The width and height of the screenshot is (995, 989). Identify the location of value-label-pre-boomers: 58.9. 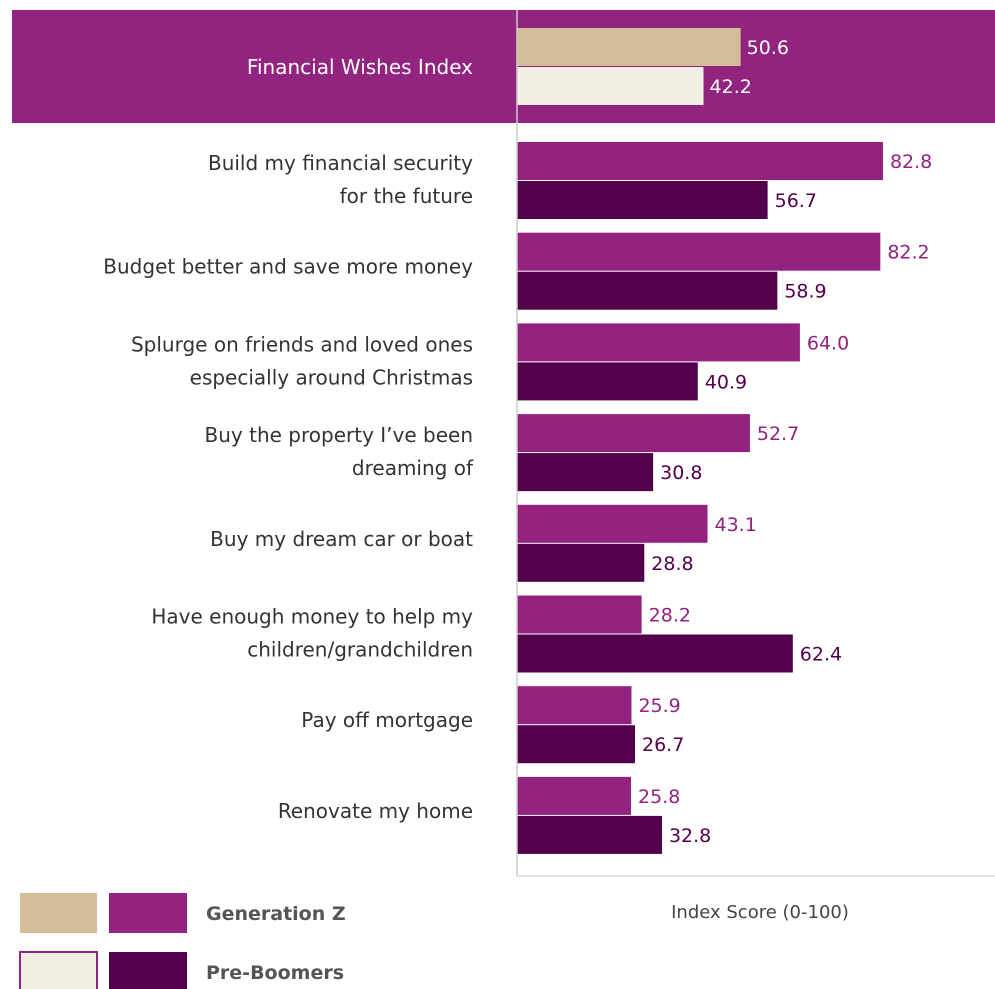
(805, 292).